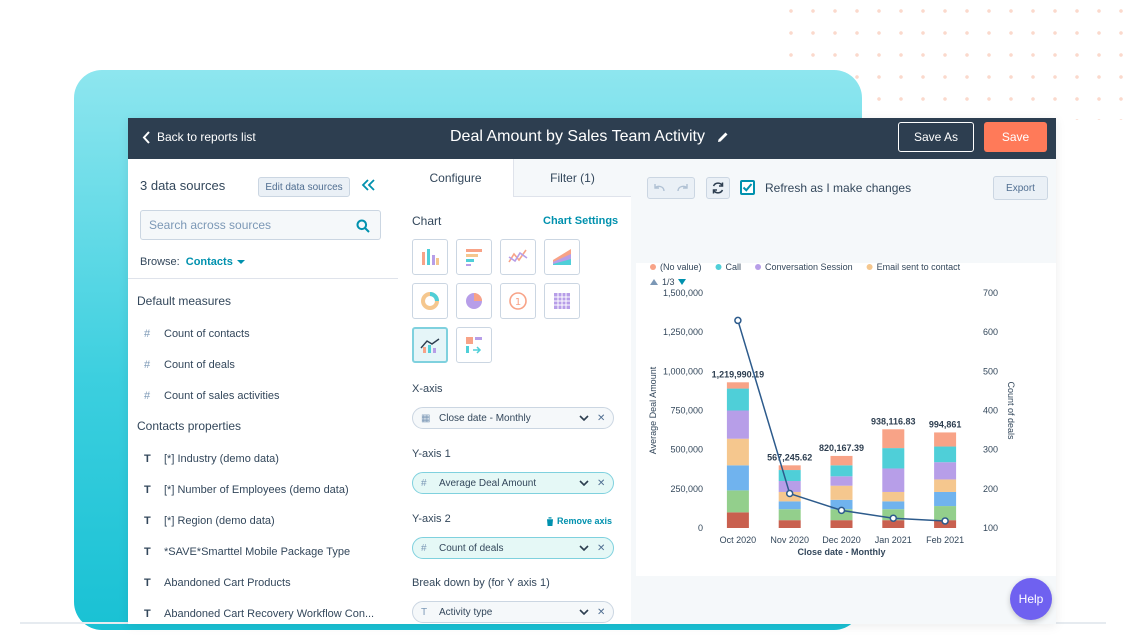  I want to click on property-item: T [*] Region (demo data), so click(209, 521).